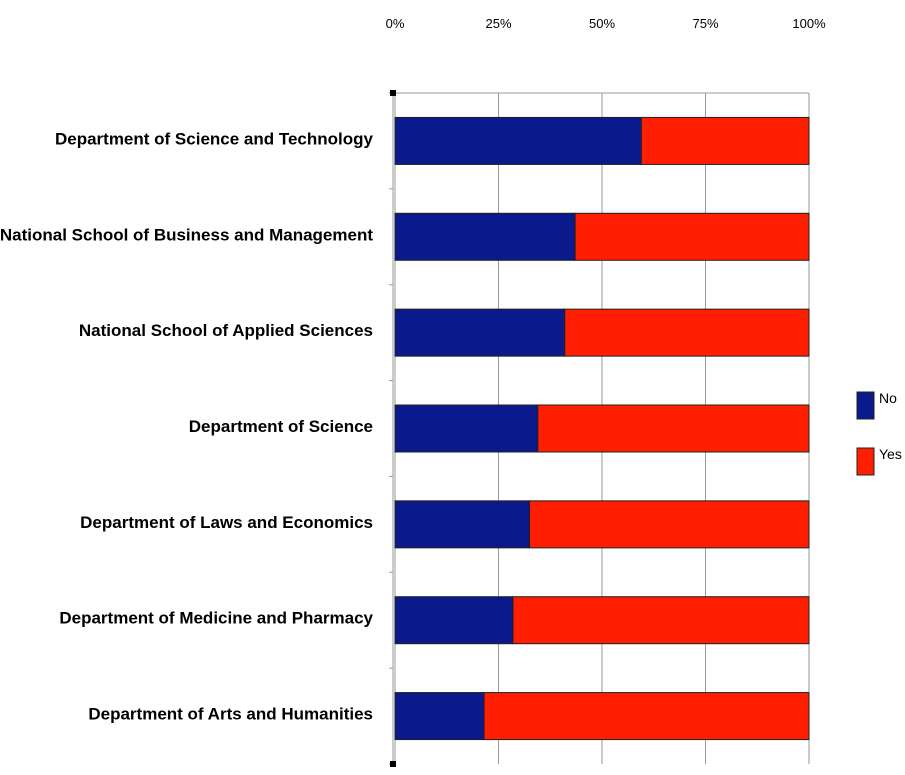  I want to click on category-label: Department of Science, so click(281, 426).